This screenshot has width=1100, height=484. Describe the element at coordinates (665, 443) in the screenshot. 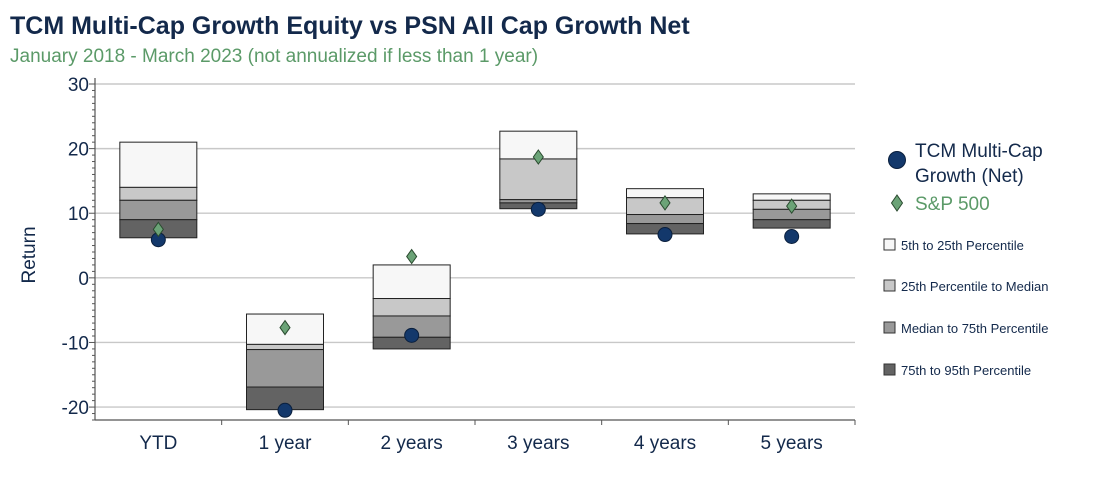

I see `x-tick-label: 4 years` at that location.